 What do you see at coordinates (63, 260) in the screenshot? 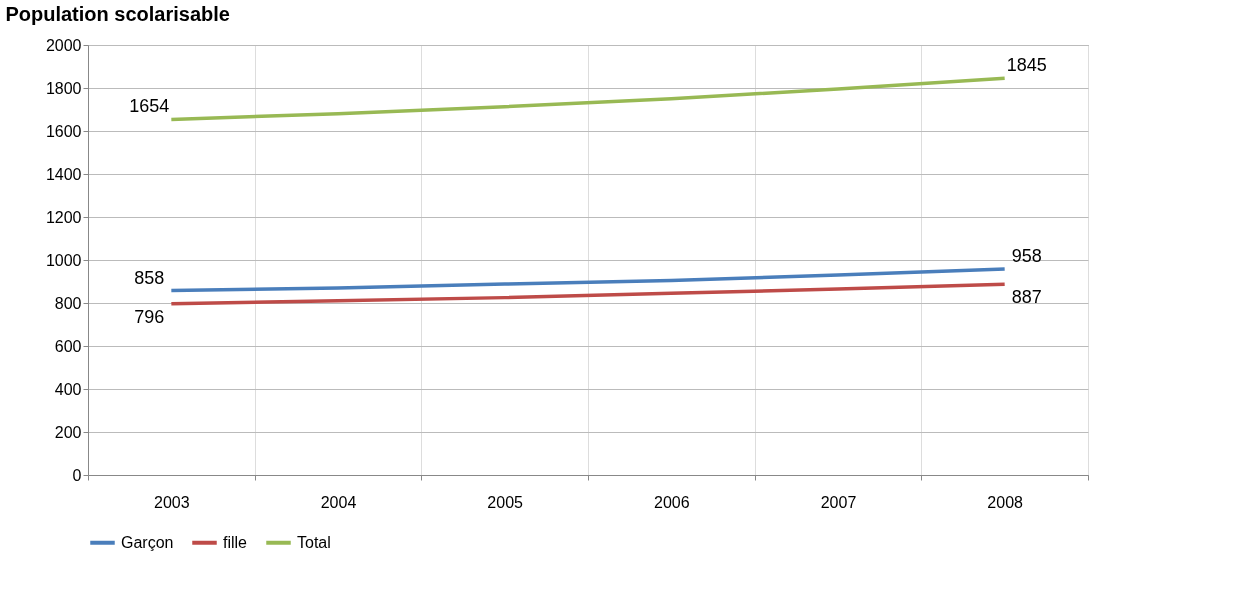
I see `y-tick-label: 1000` at bounding box center [63, 260].